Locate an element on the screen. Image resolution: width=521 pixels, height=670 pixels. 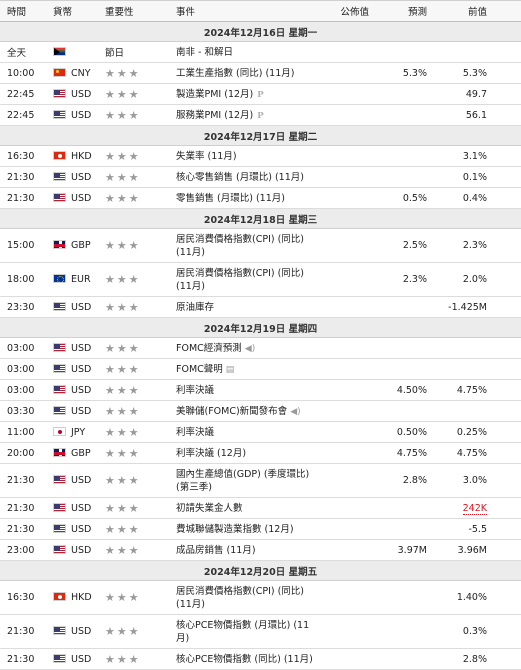
event-name-cell: 零售銷售 (月環比) (11月) is located at coordinates (247, 198).